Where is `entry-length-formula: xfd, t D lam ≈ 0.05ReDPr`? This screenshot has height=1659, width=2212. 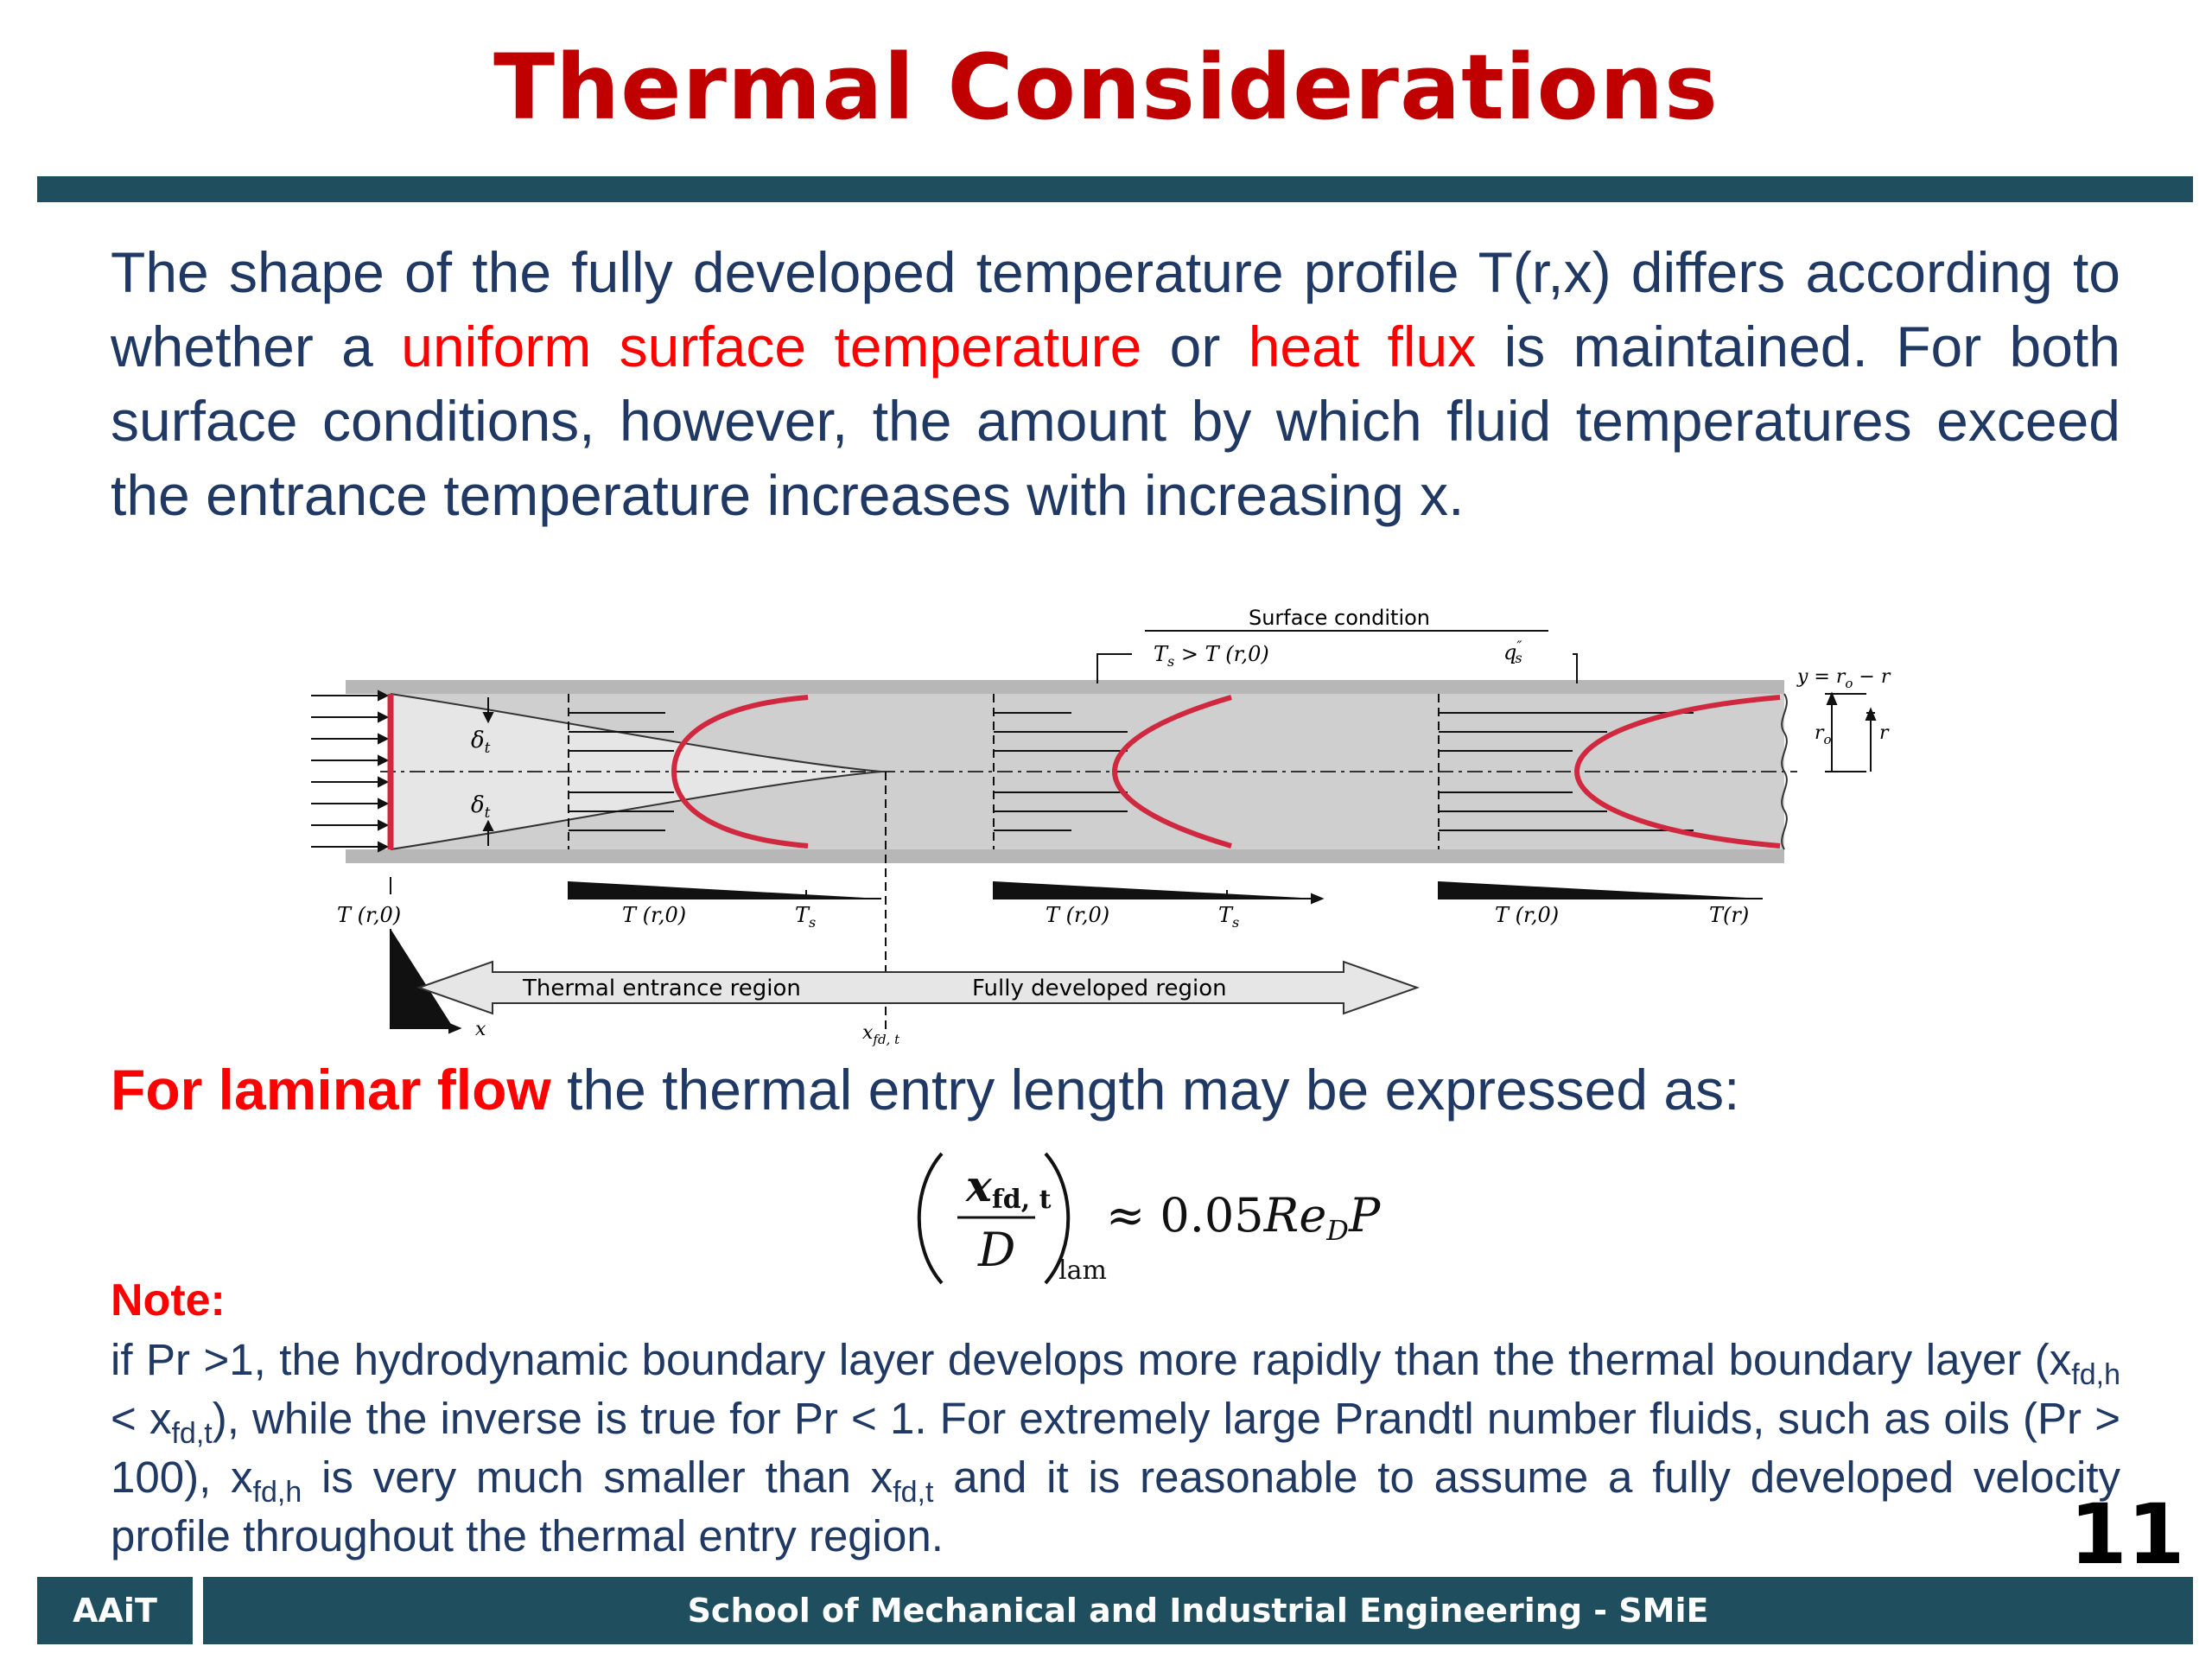 entry-length-formula: xfd, t D lam ≈ 0.05ReDPr is located at coordinates (1149, 1219).